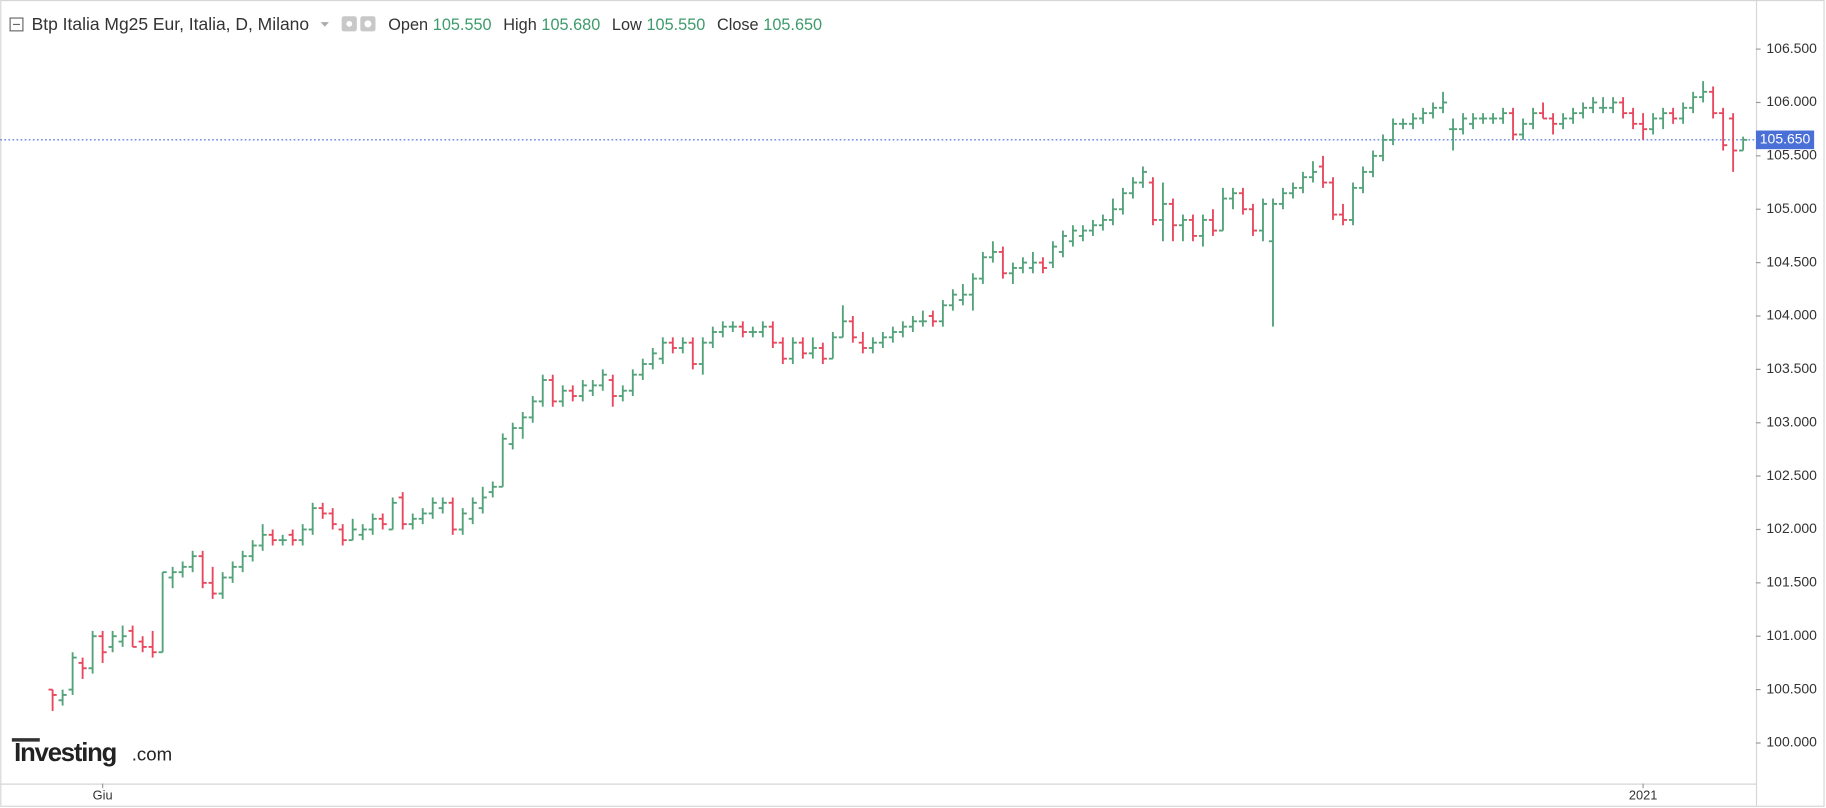 The height and width of the screenshot is (808, 1826). I want to click on ohlc-value: 105.550, so click(675, 25).